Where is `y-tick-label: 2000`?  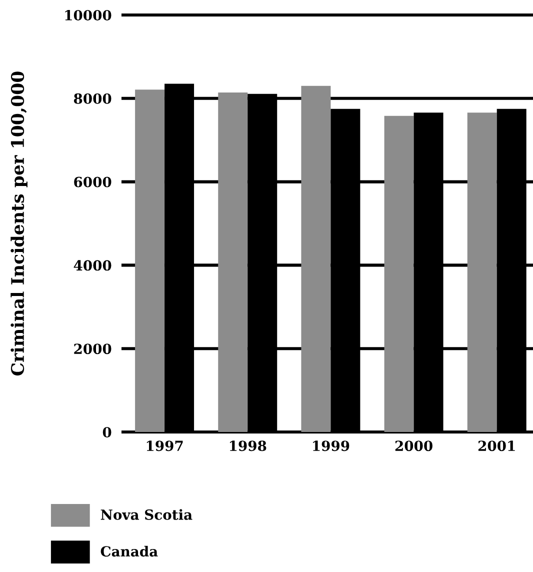
y-tick-label: 2000 is located at coordinates (93, 349).